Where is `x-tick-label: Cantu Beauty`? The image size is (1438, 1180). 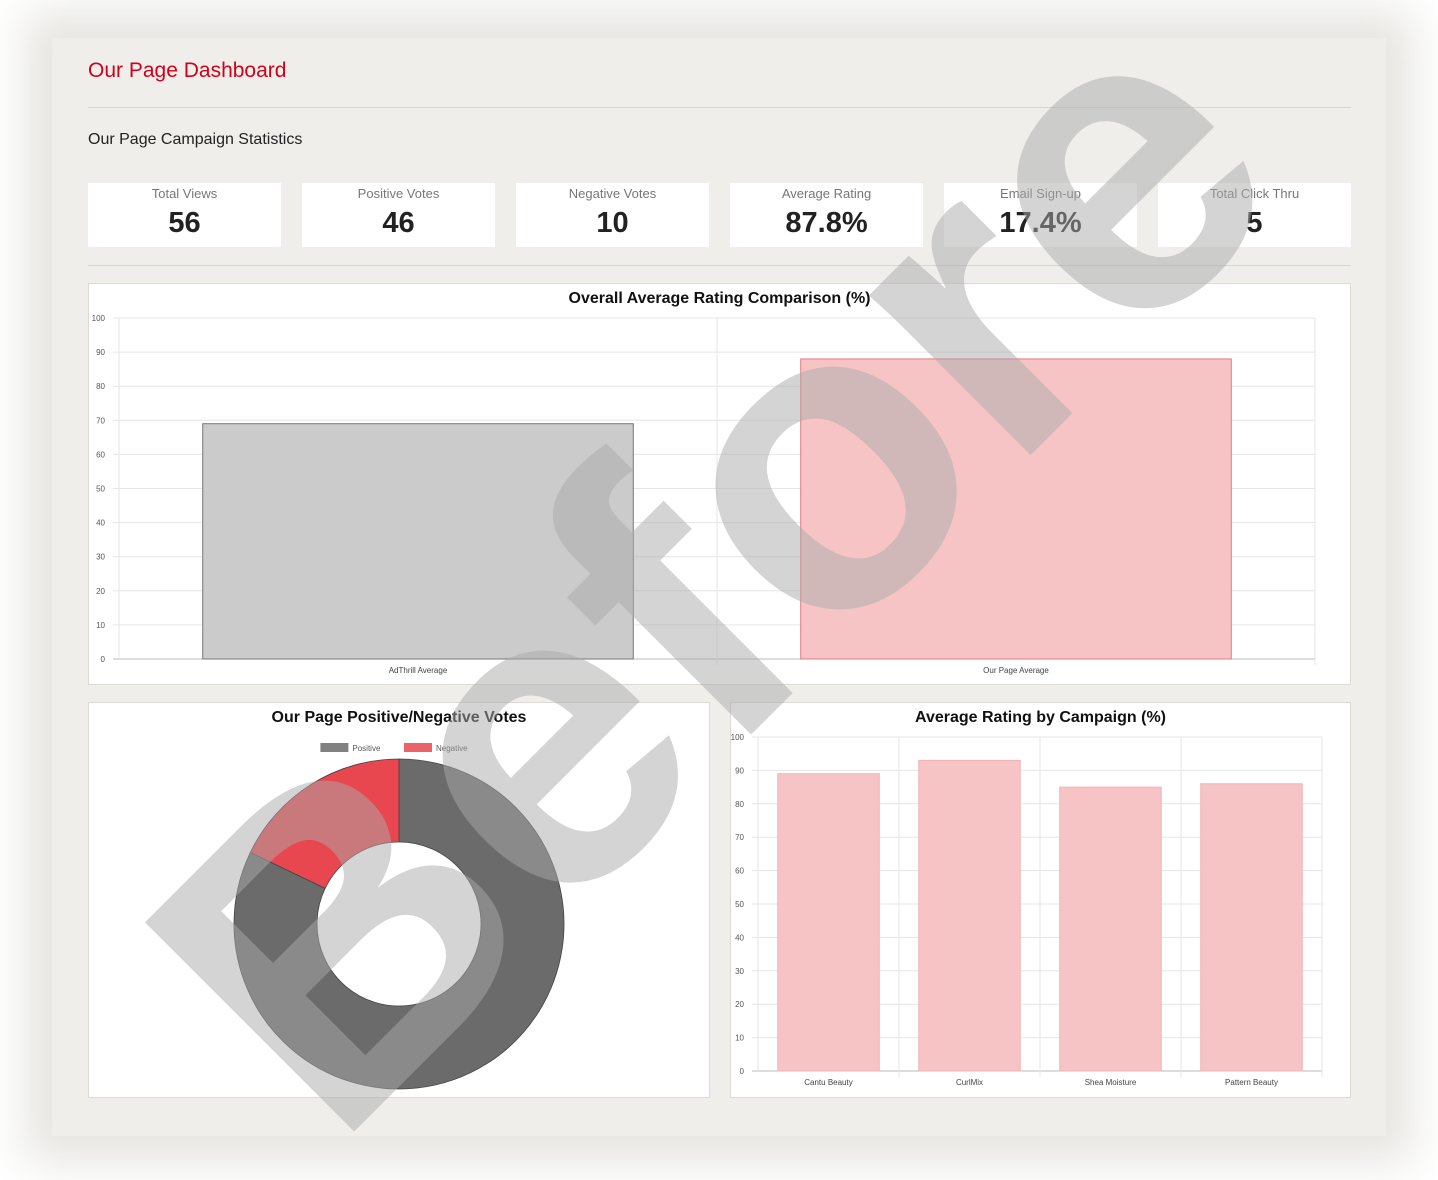 x-tick-label: Cantu Beauty is located at coordinates (828, 1082).